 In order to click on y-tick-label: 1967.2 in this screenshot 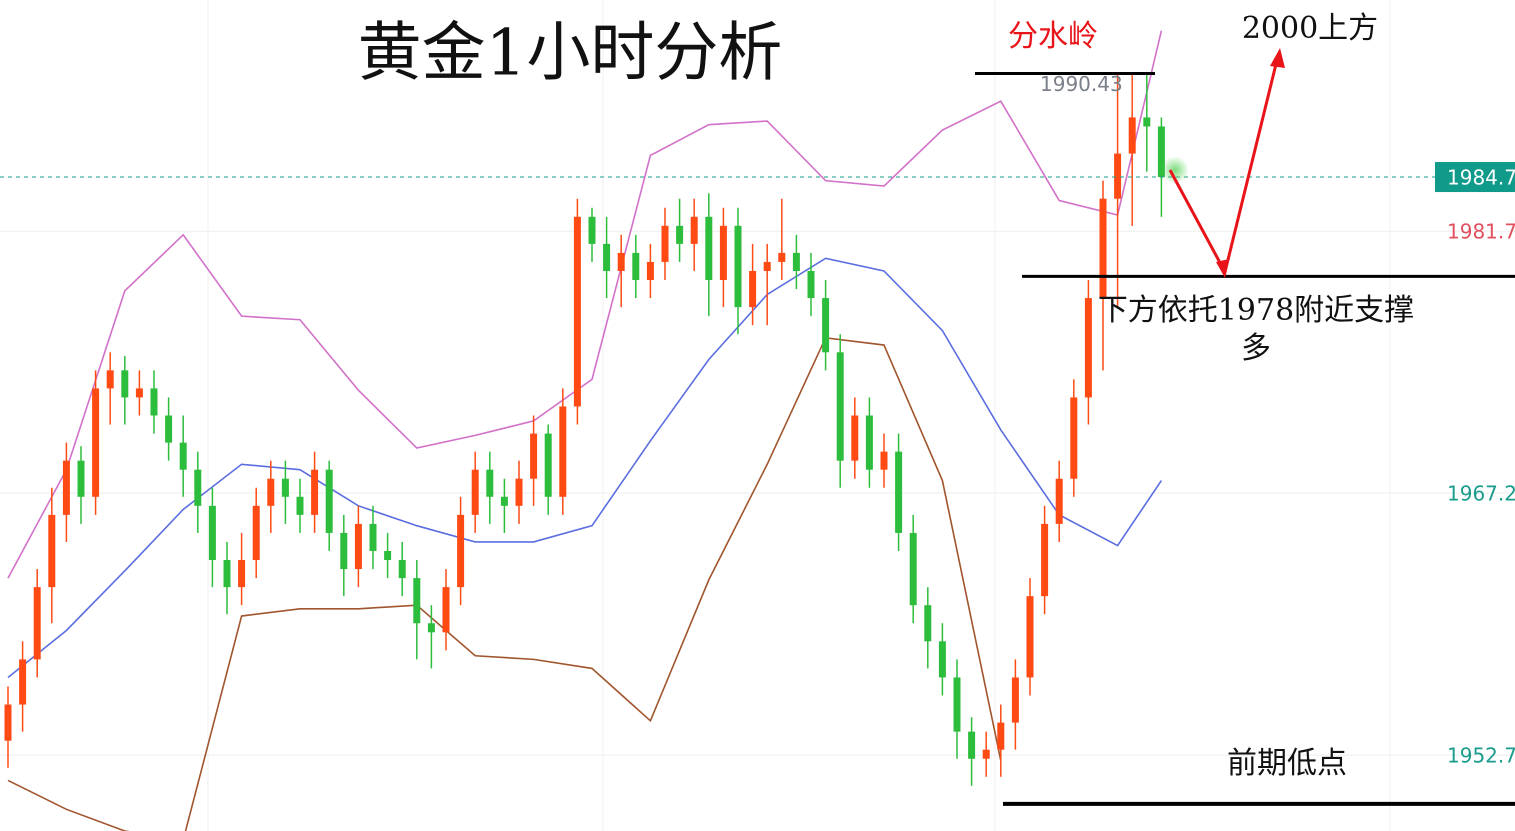, I will do `click(1481, 494)`.